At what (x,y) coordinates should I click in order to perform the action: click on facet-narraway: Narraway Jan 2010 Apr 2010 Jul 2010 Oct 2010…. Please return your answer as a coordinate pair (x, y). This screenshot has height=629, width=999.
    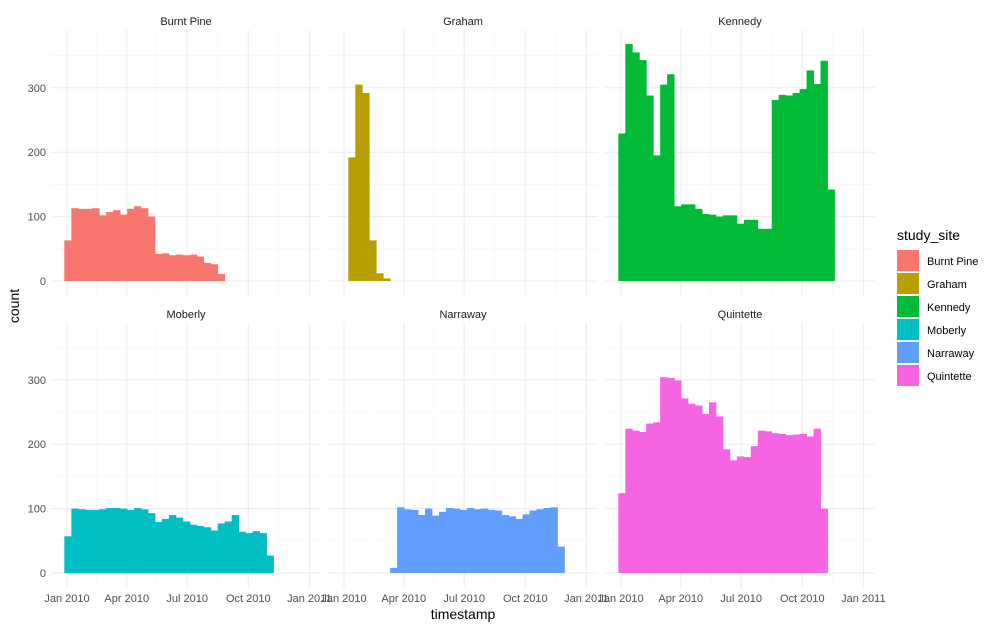
    Looking at the image, I should click on (464, 457).